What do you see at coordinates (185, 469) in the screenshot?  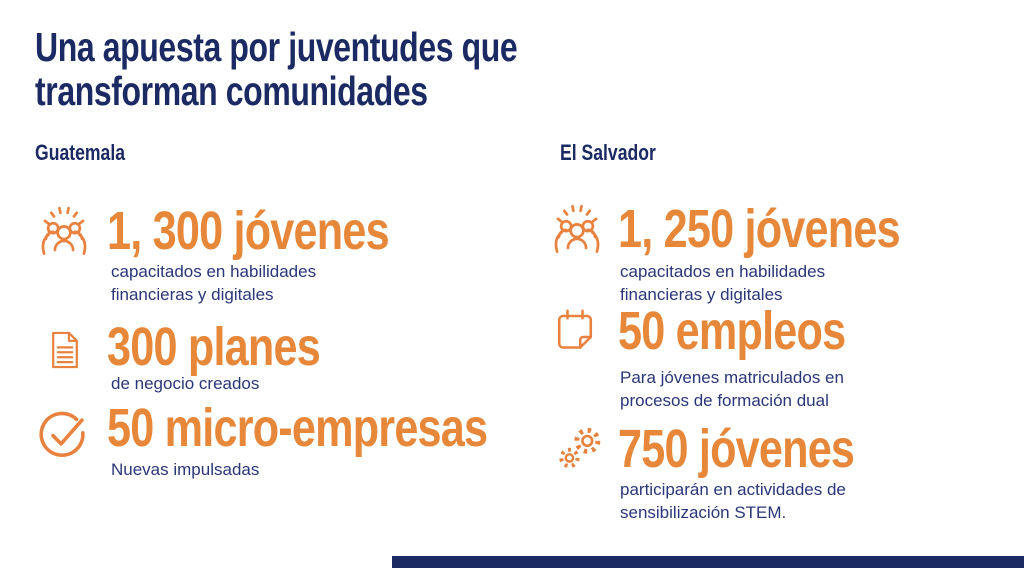 I see `stat-description: Nuevas impulsadas` at bounding box center [185, 469].